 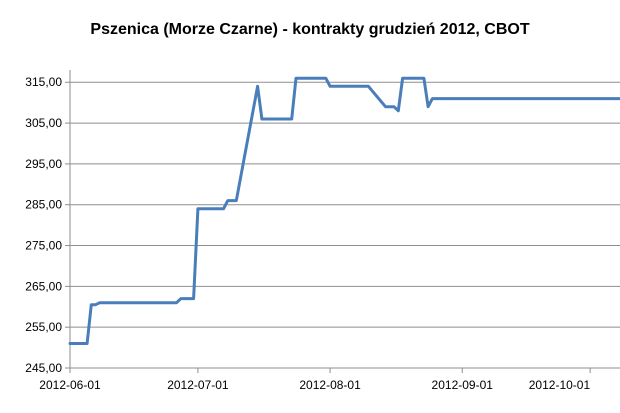 I want to click on x-tick-label: 2012-08-01, so click(x=330, y=385).